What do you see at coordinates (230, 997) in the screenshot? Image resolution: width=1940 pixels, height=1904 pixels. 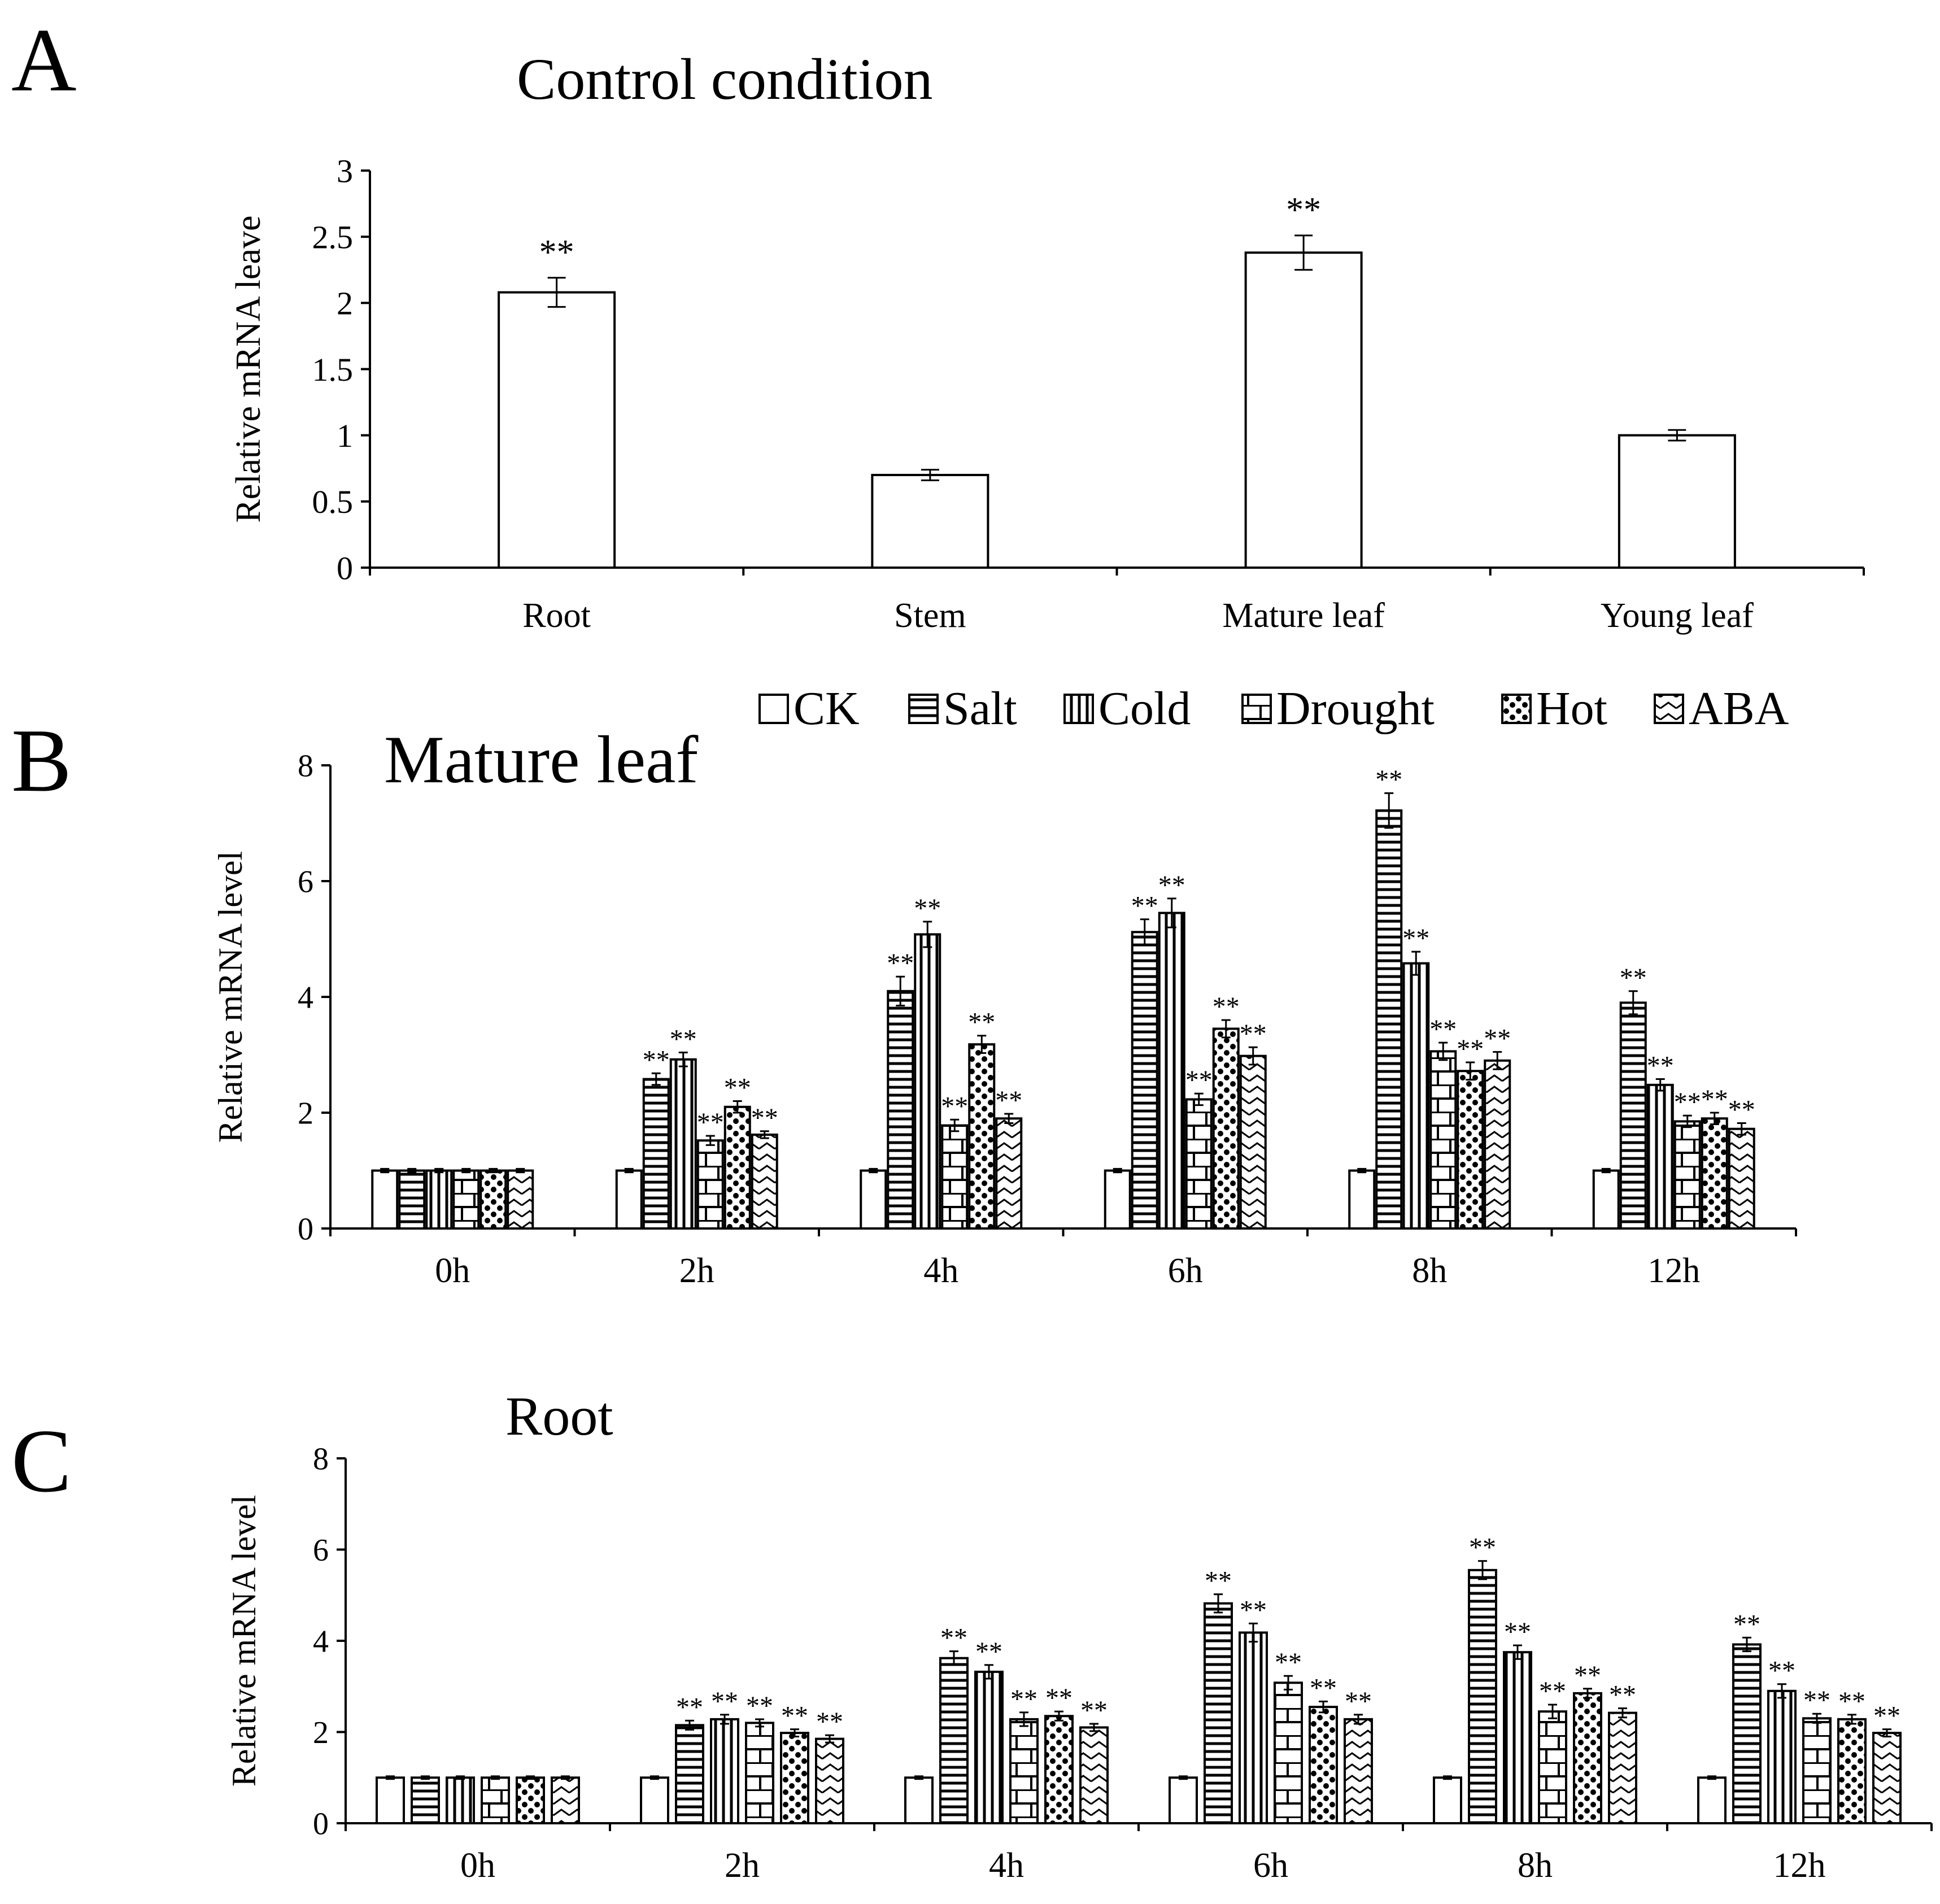 I see `panel-b-y-axis-label: Relative mRNA level` at bounding box center [230, 997].